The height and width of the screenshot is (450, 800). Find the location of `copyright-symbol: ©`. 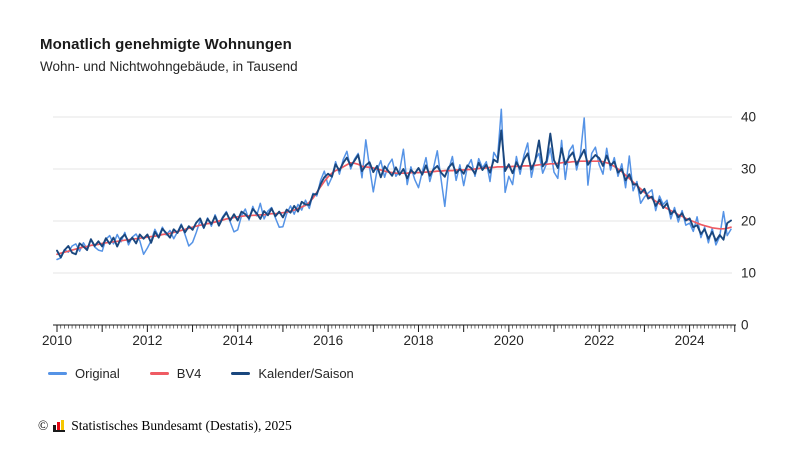

copyright-symbol: © is located at coordinates (43, 425).